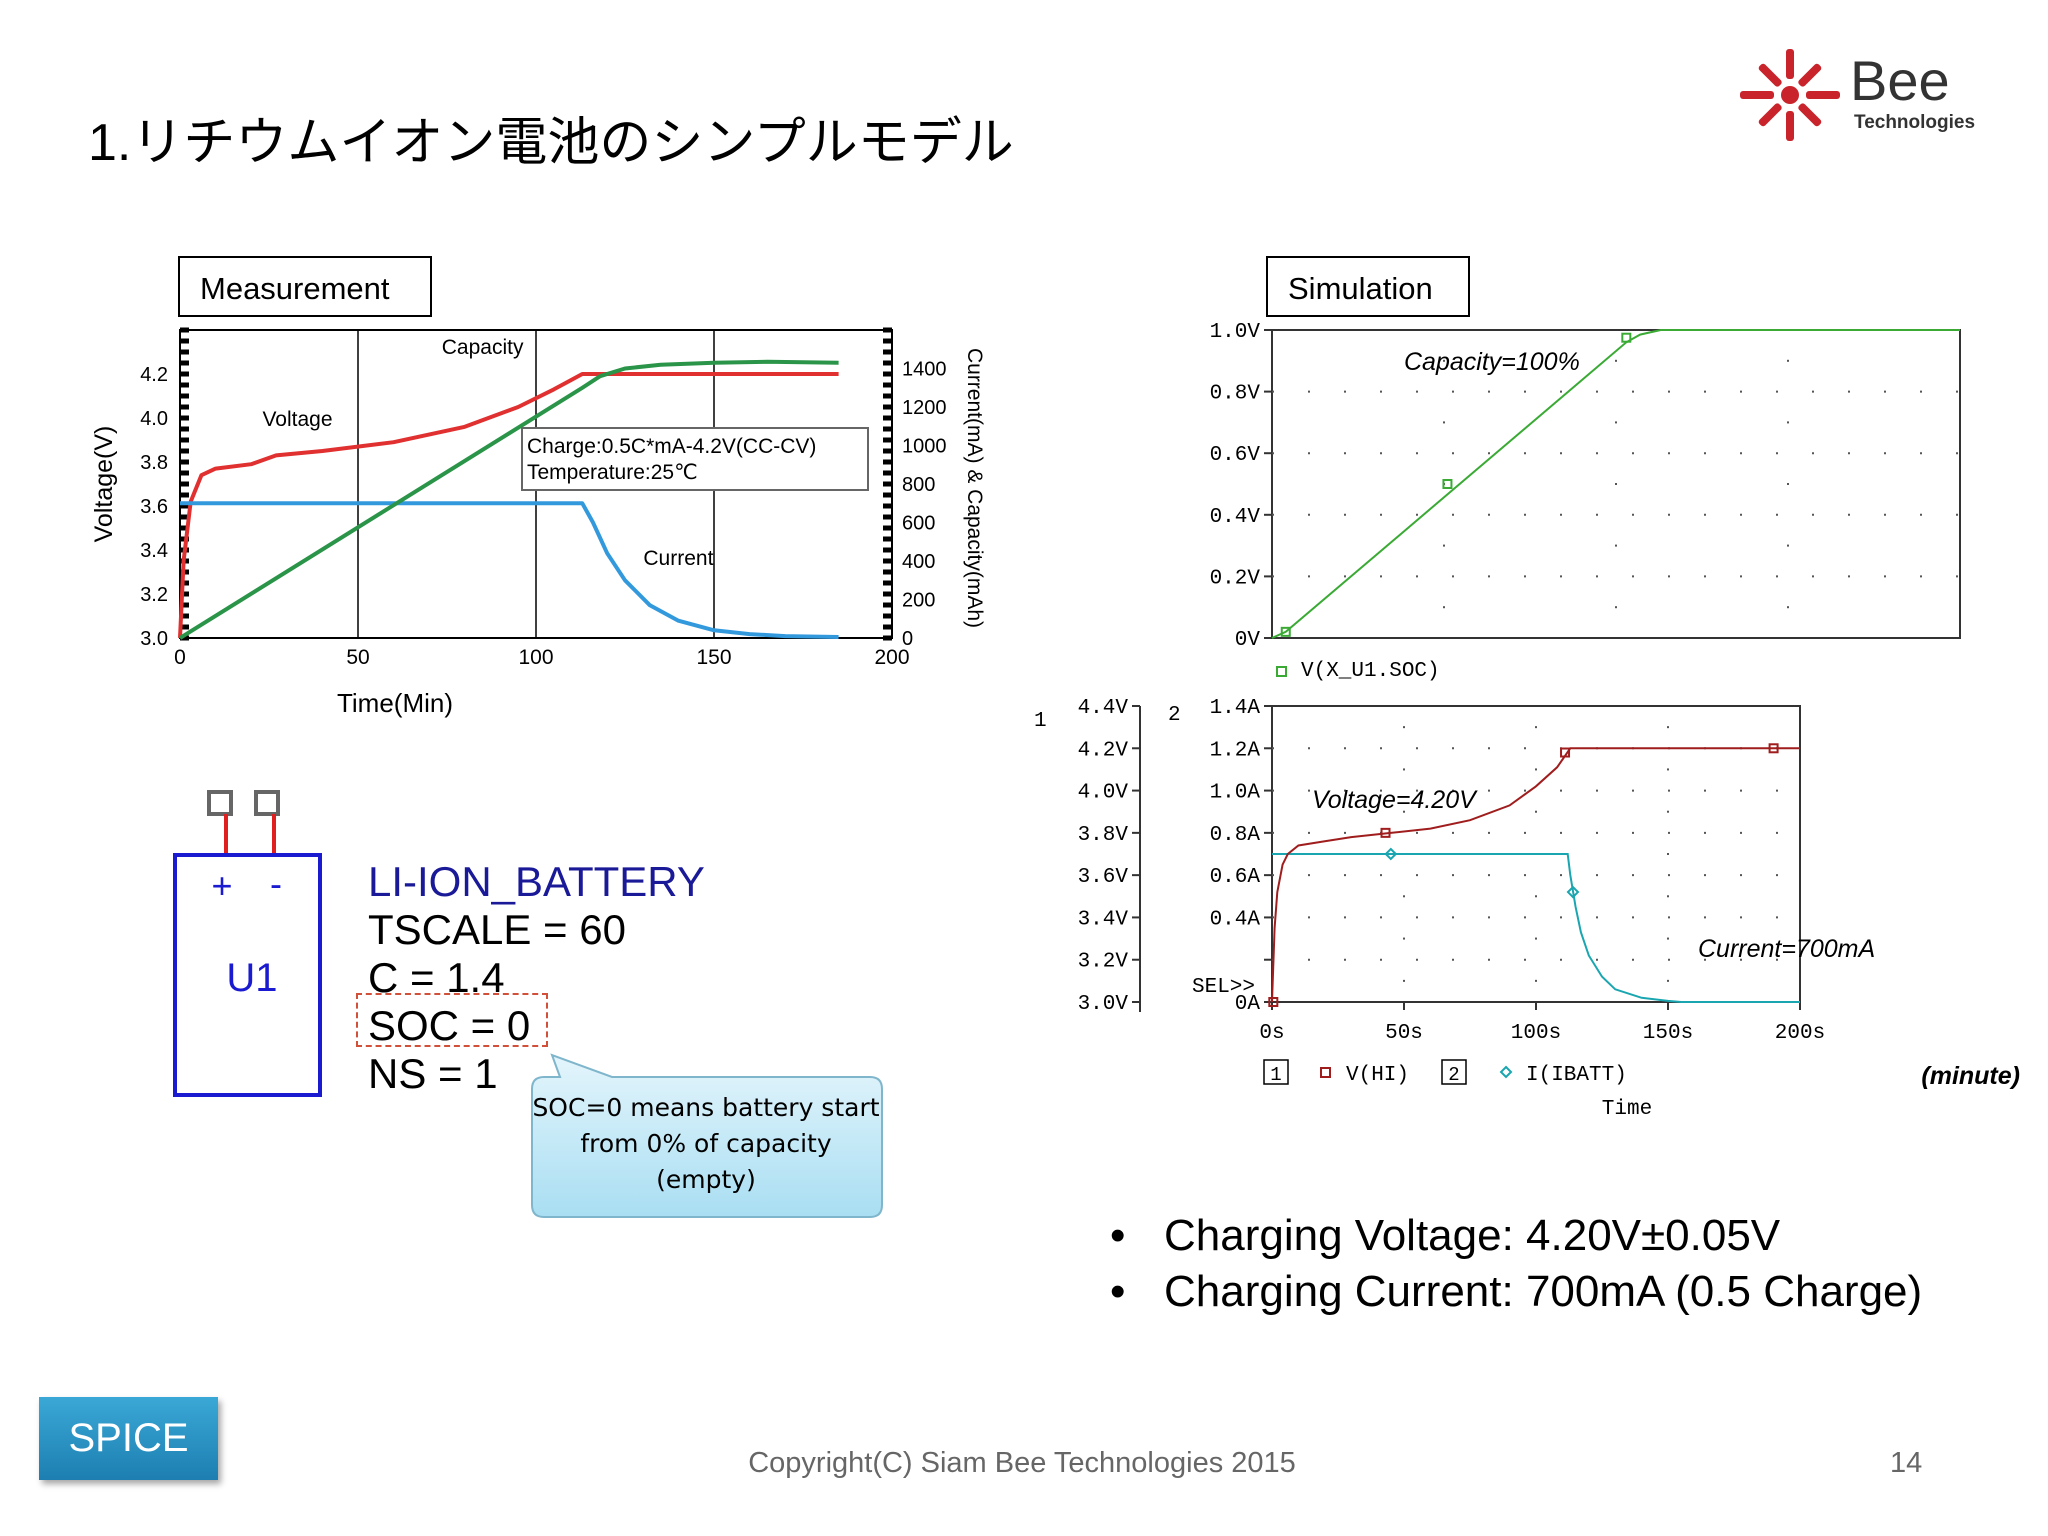 The height and width of the screenshot is (1536, 2048). I want to click on voltage-annotation: Voltage=4.20V, so click(1395, 800).